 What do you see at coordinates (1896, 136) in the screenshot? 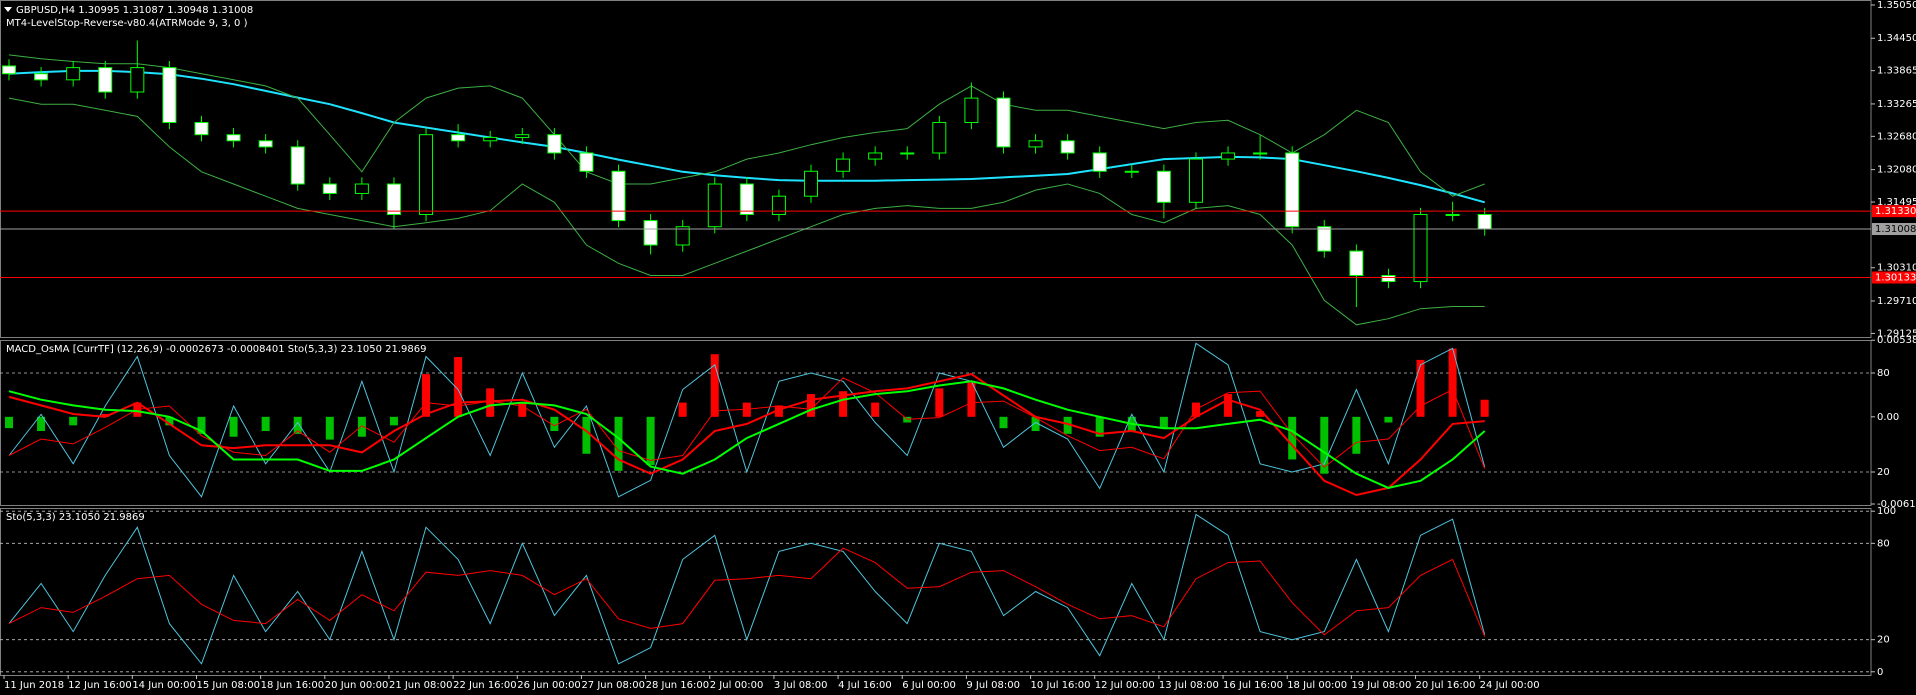
I see `y-tick-label: 1.32680` at bounding box center [1896, 136].